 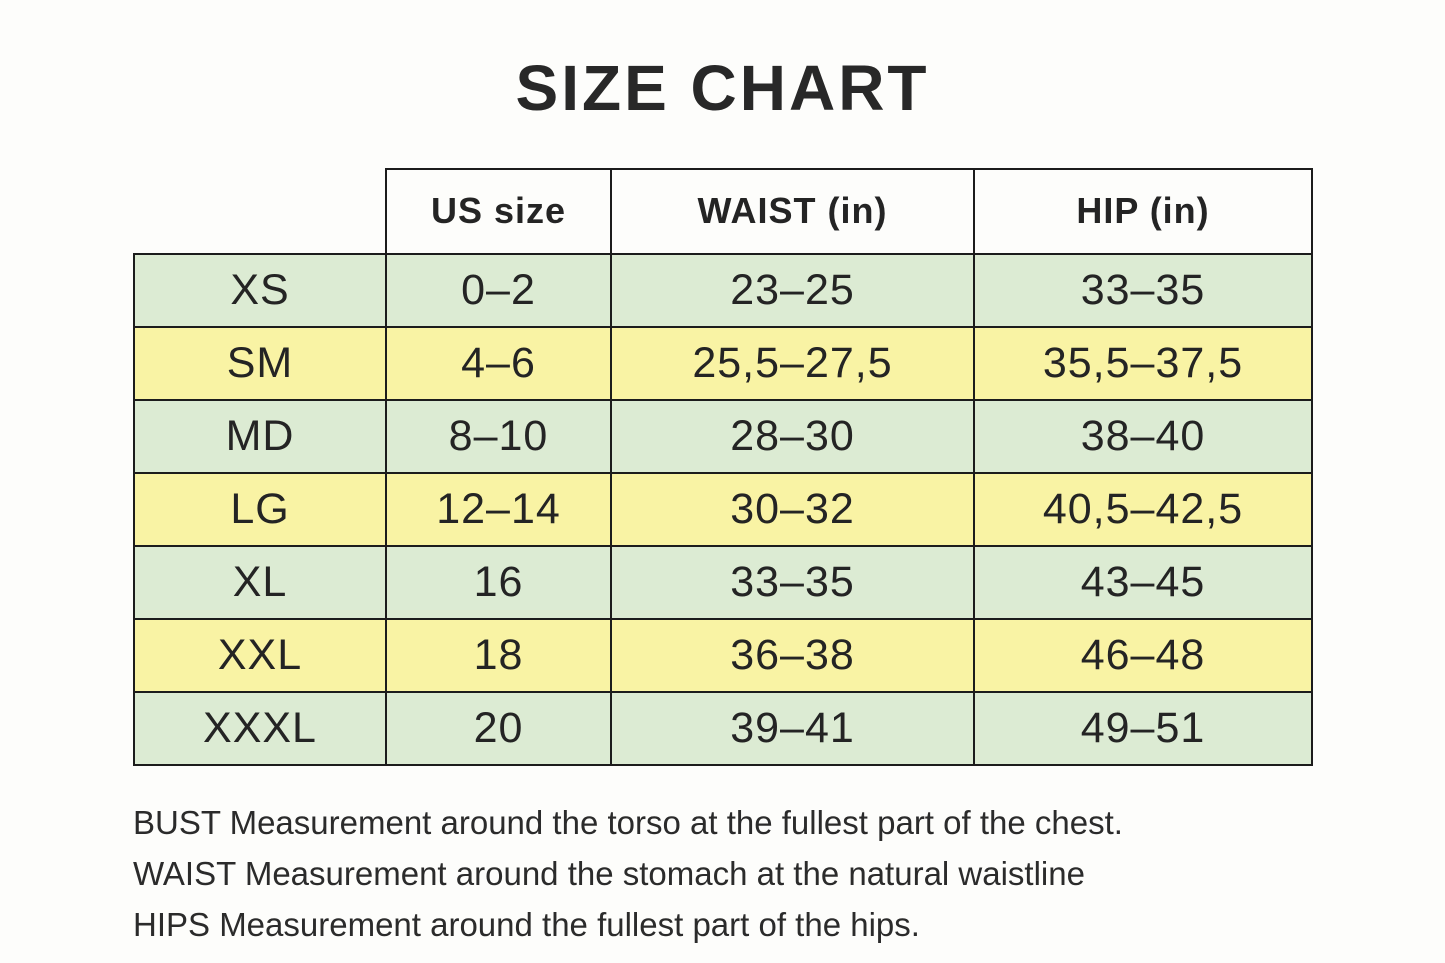 What do you see at coordinates (1143, 728) in the screenshot?
I see `hip-value: 49–51` at bounding box center [1143, 728].